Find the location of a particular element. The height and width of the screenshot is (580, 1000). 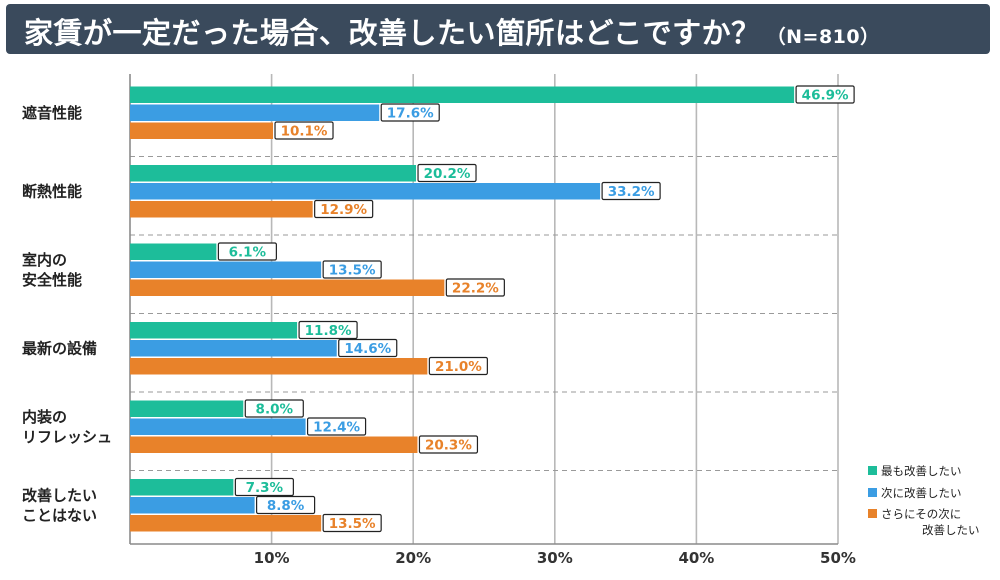

x-tick-label: 50% is located at coordinates (838, 558).